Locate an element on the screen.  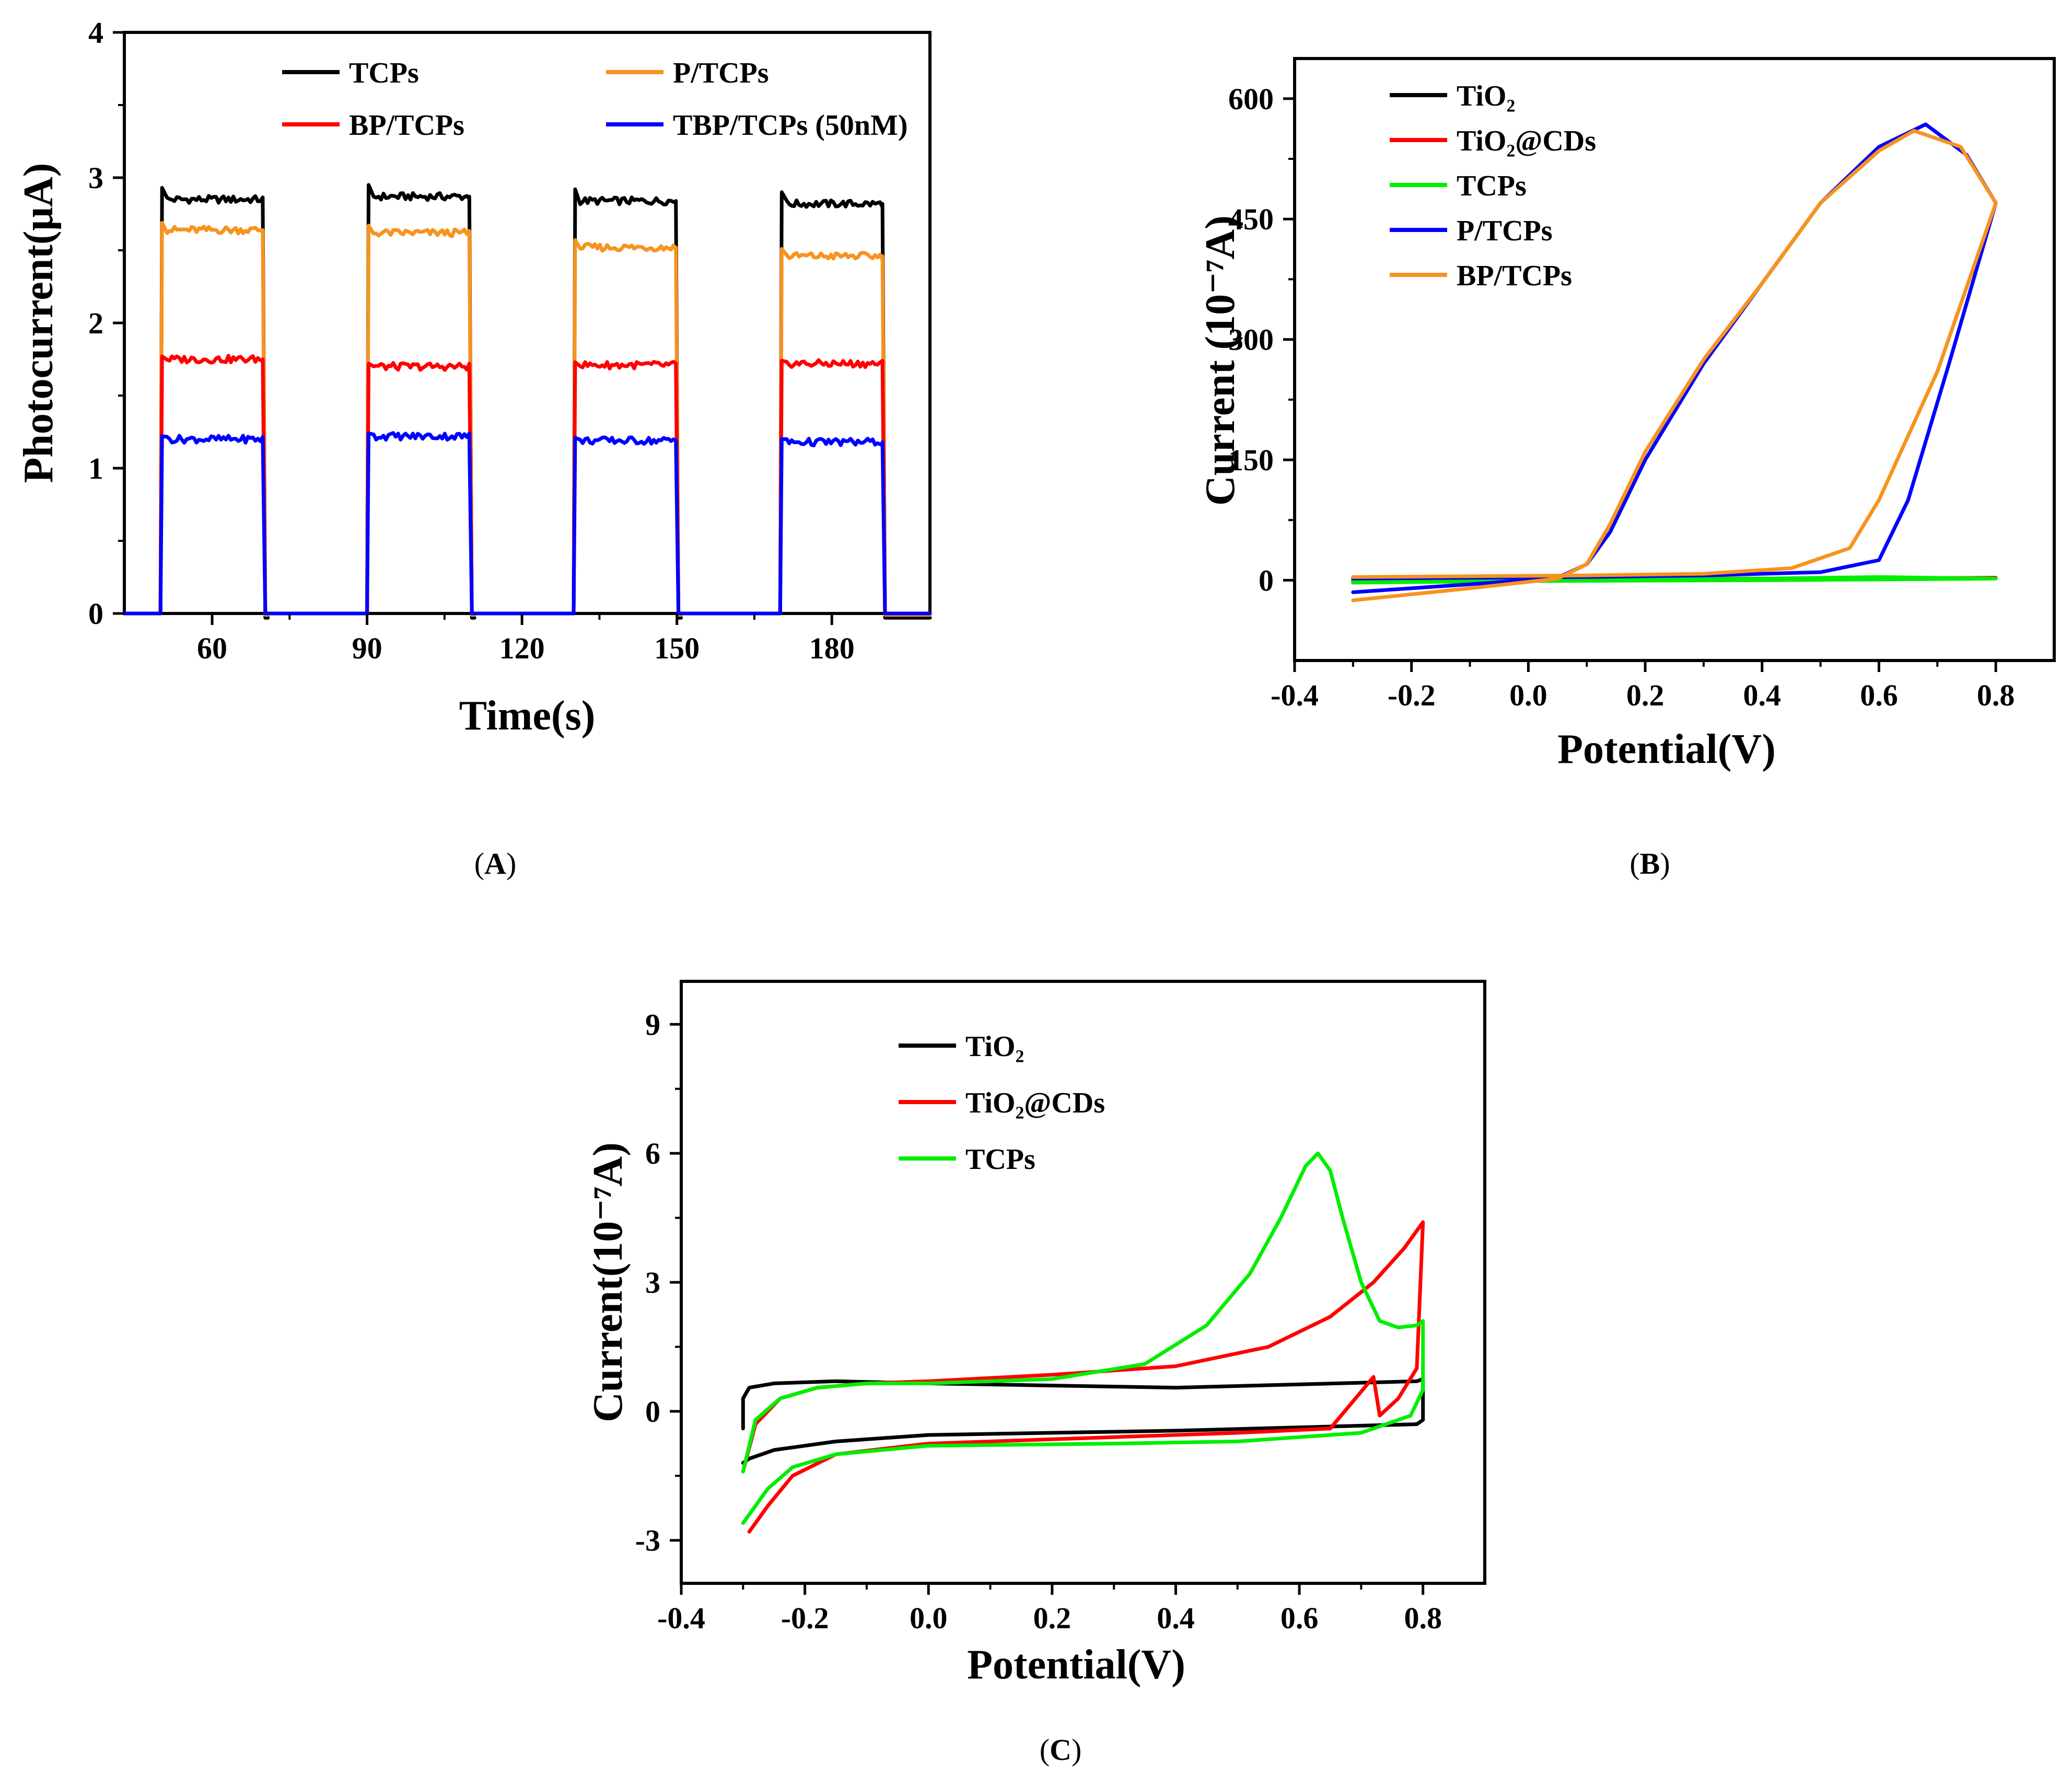
chart-a-ytick-label: 4 is located at coordinates (95, 33).